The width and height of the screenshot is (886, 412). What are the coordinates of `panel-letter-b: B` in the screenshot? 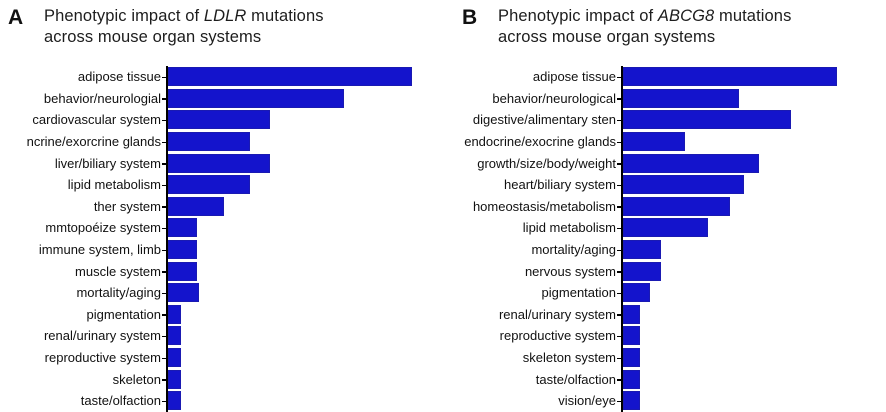 It's located at (470, 17).